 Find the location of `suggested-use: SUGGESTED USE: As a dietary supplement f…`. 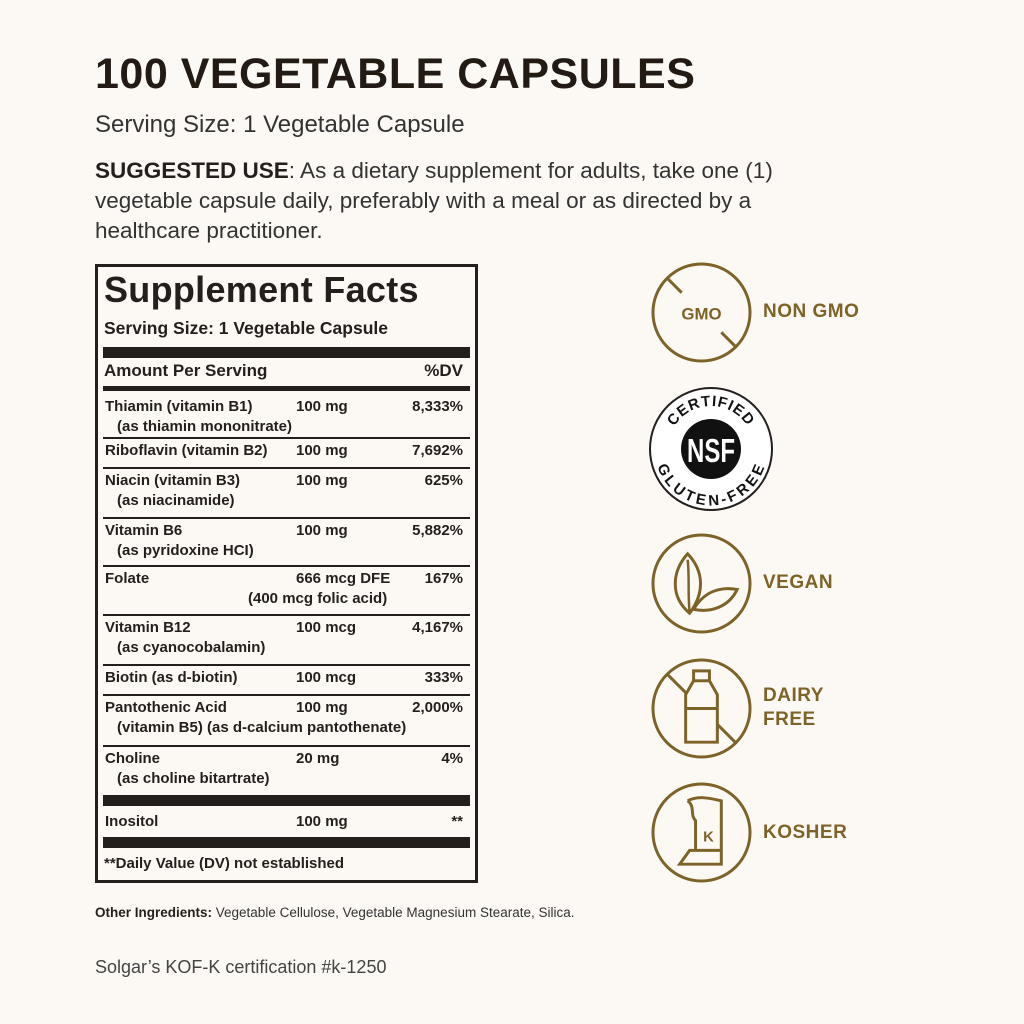

suggested-use: SUGGESTED USE: As a dietary supplement f… is located at coordinates (475, 201).